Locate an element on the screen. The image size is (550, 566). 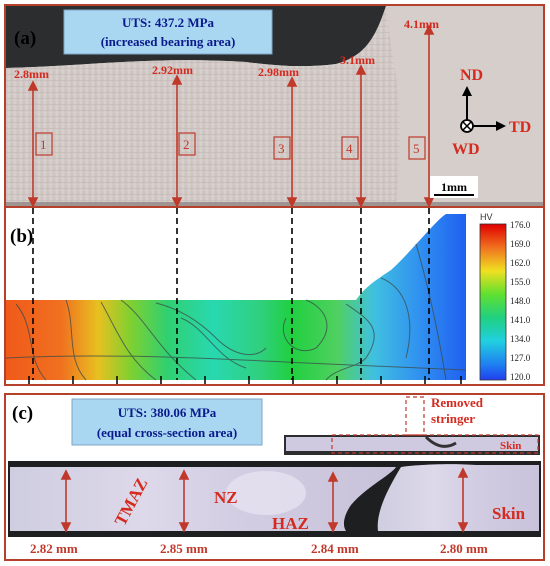
uts-box-c is located at coordinates (167, 422).